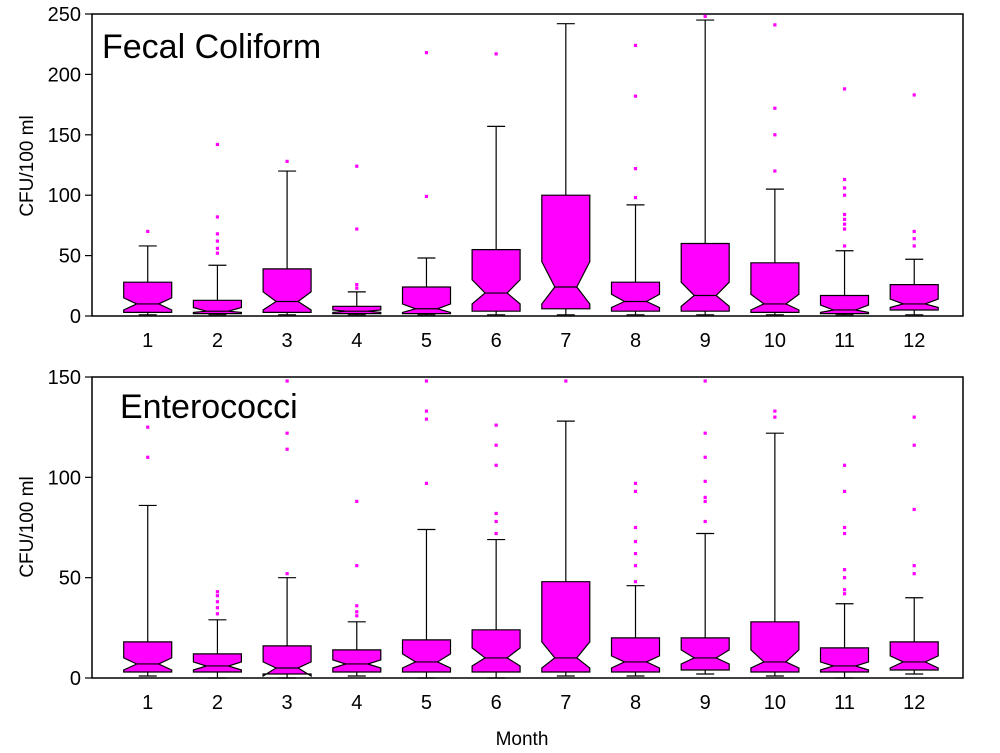  What do you see at coordinates (217, 341) in the screenshot?
I see `x-tick-label: 2` at bounding box center [217, 341].